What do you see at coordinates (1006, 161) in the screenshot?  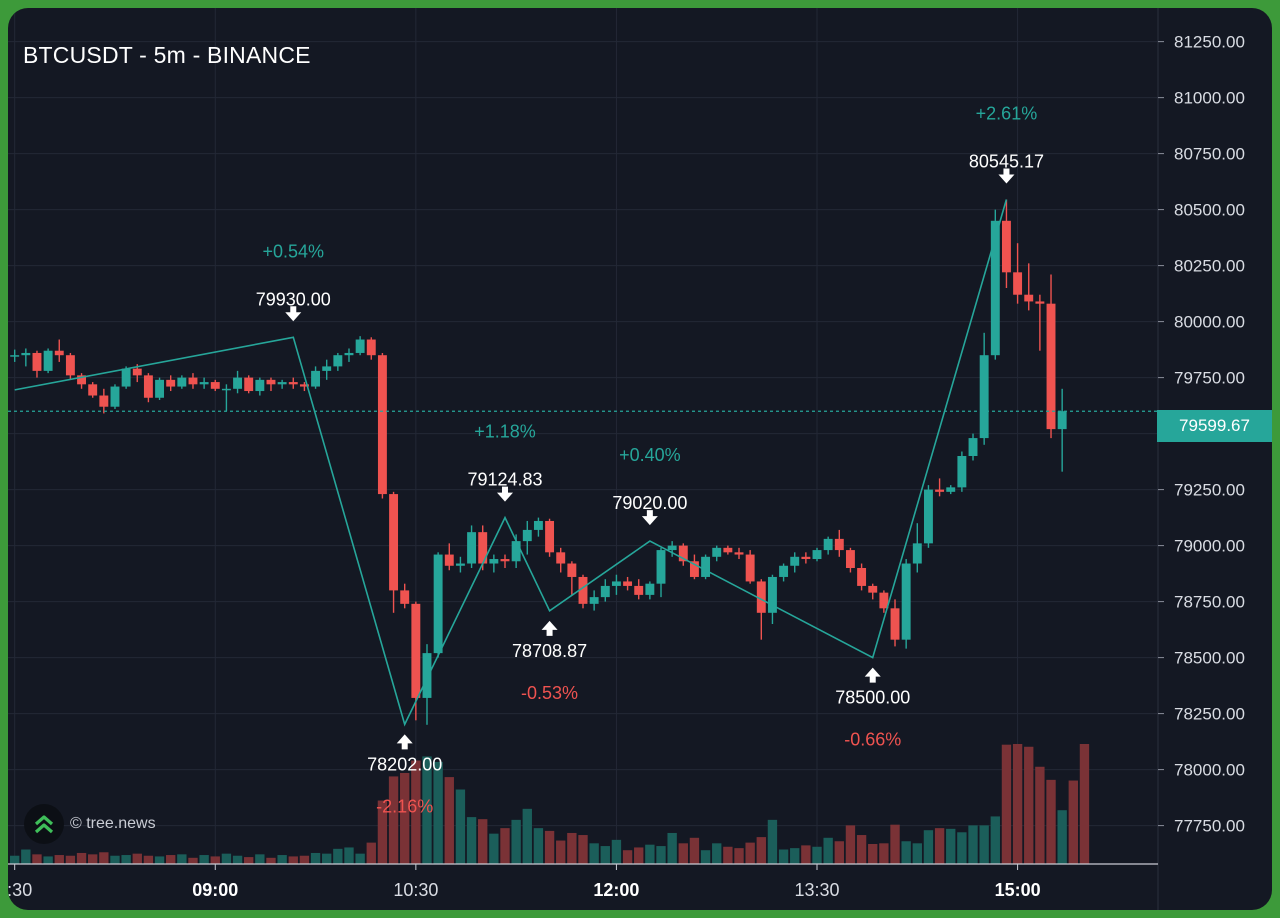 I see `pivot-price-label: 80545.17` at bounding box center [1006, 161].